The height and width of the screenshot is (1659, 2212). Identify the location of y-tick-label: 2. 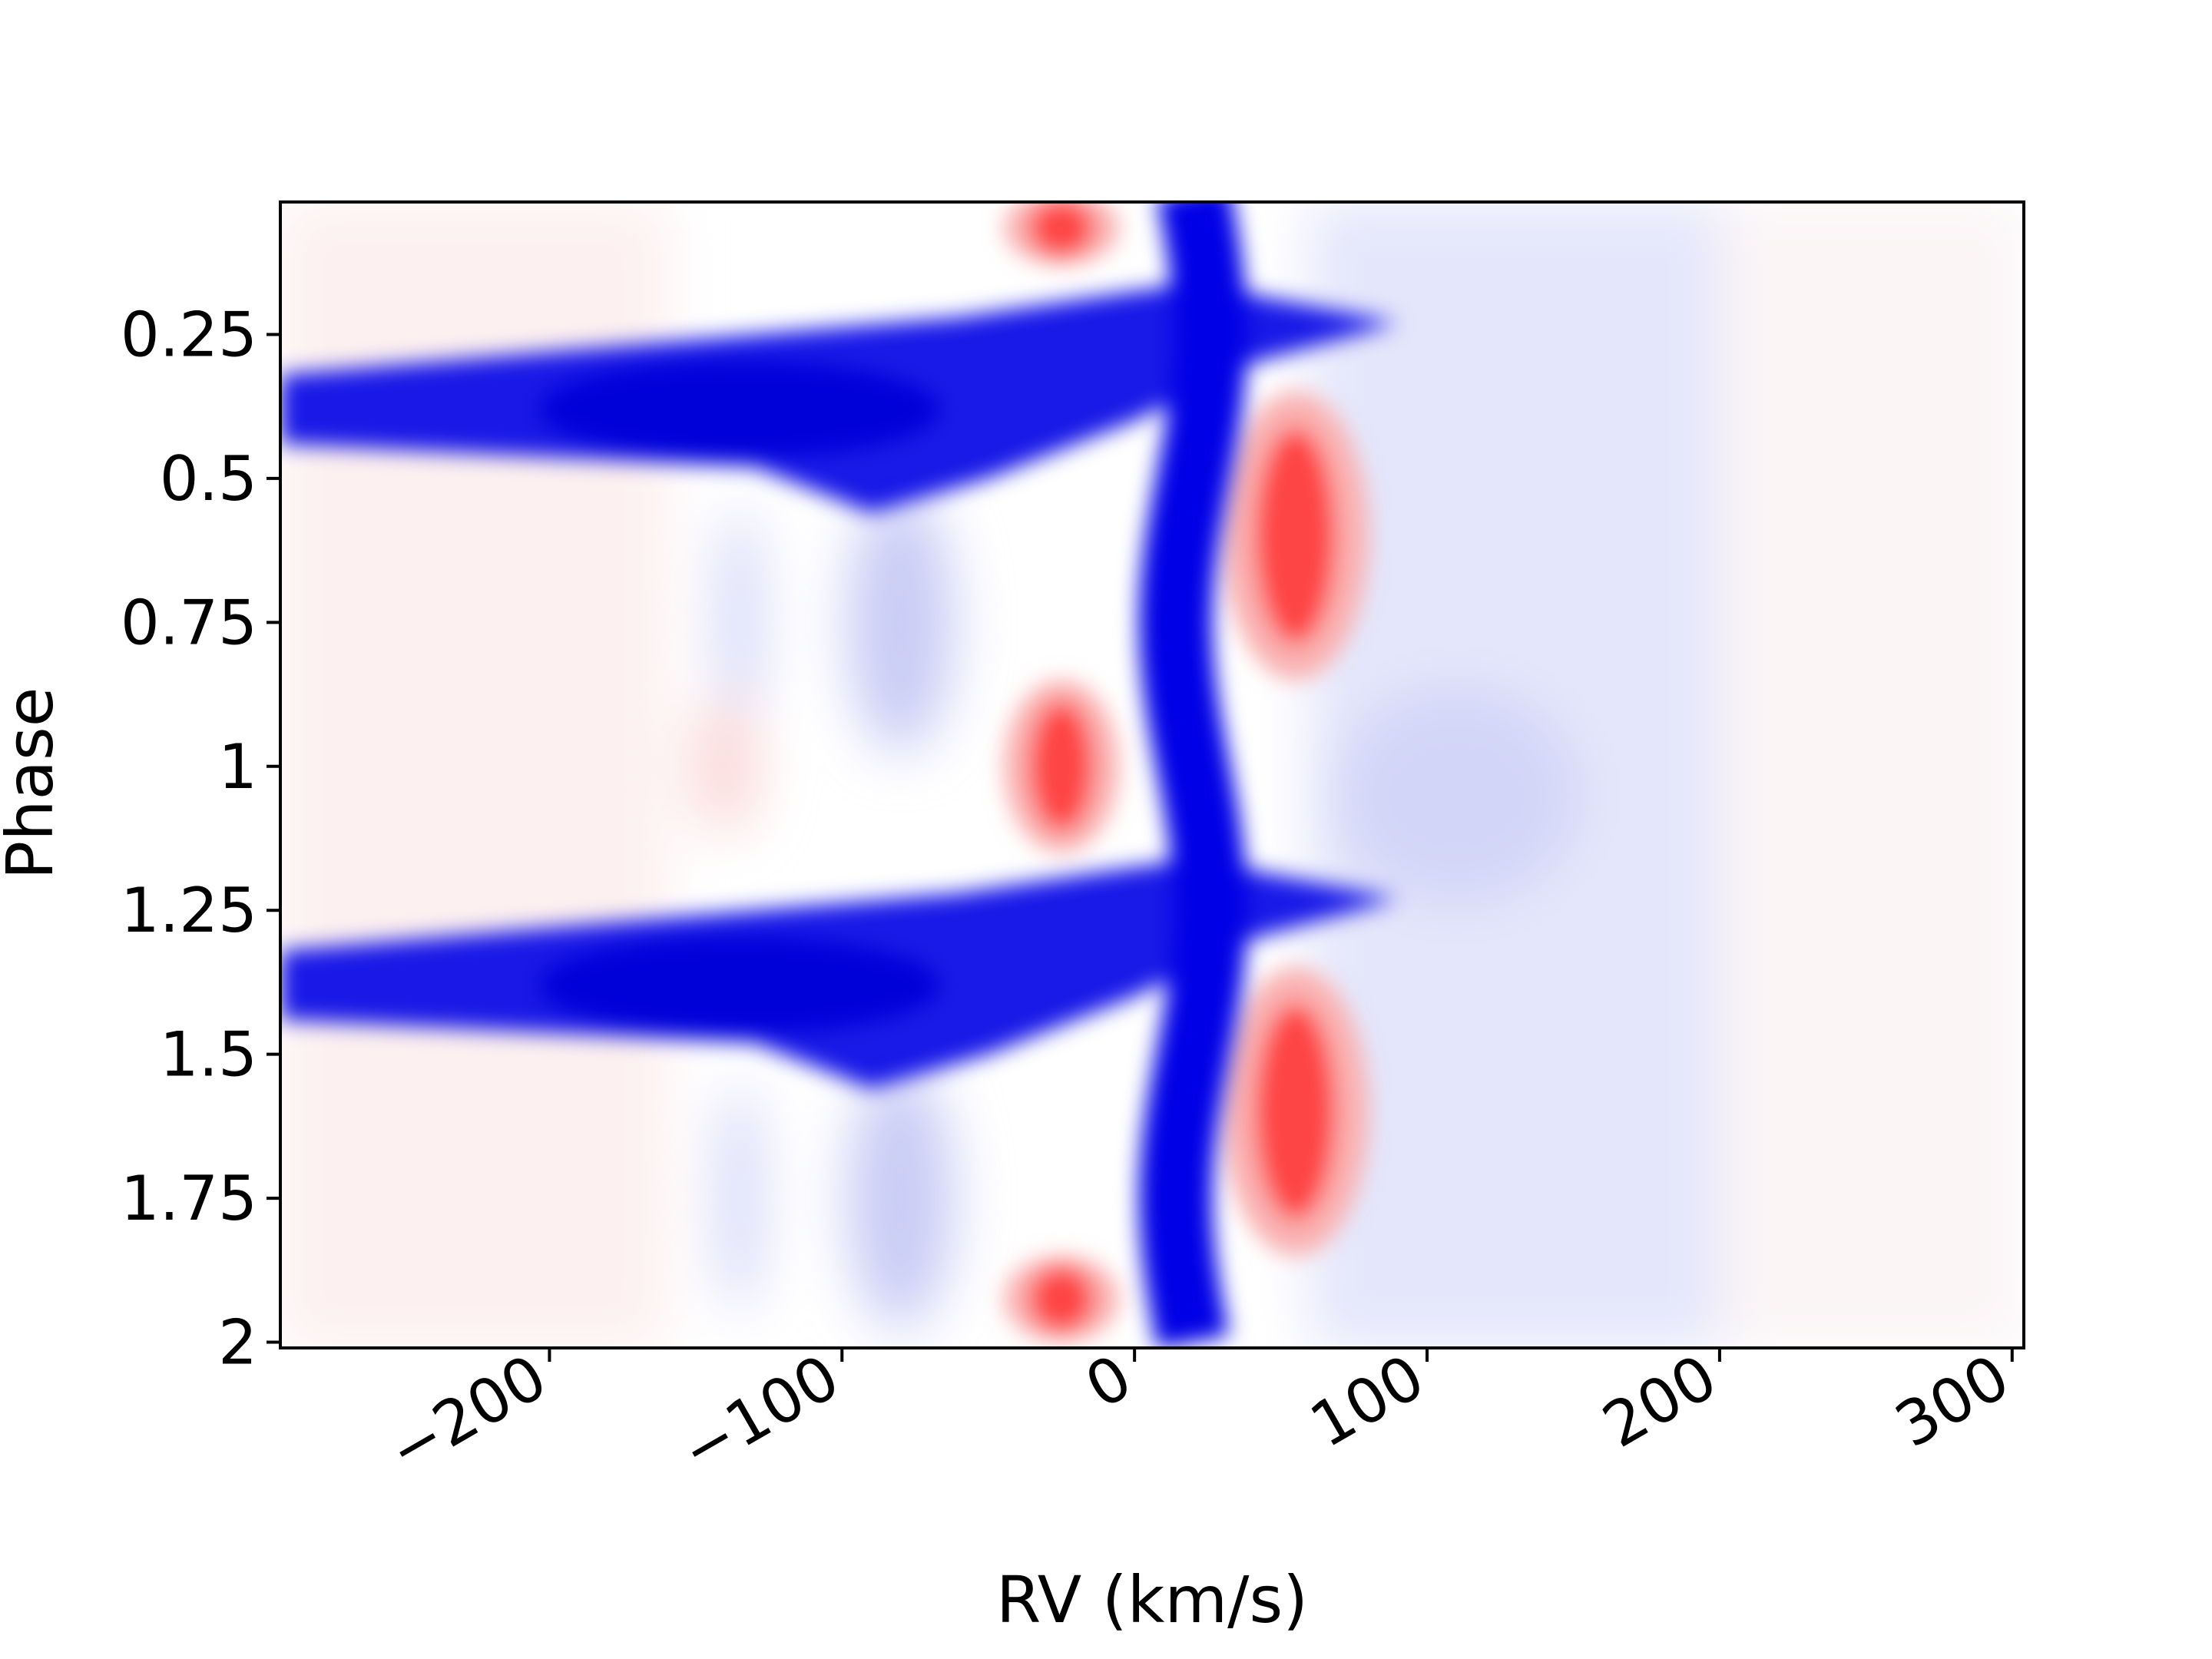
(237, 1343).